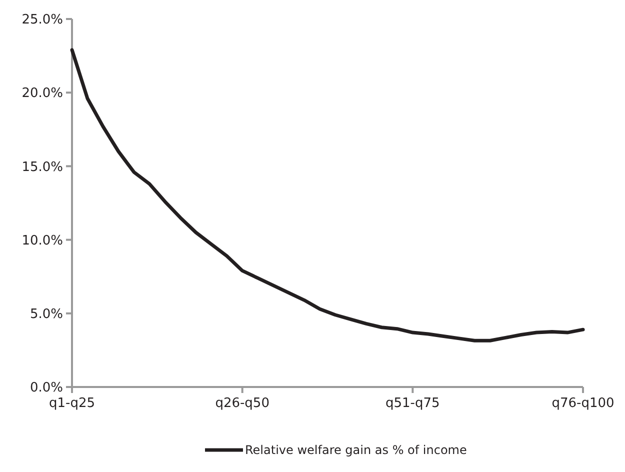 Image resolution: width=625 pixels, height=472 pixels. I want to click on legend-label: Relative welfare gain as % of income, so click(356, 450).